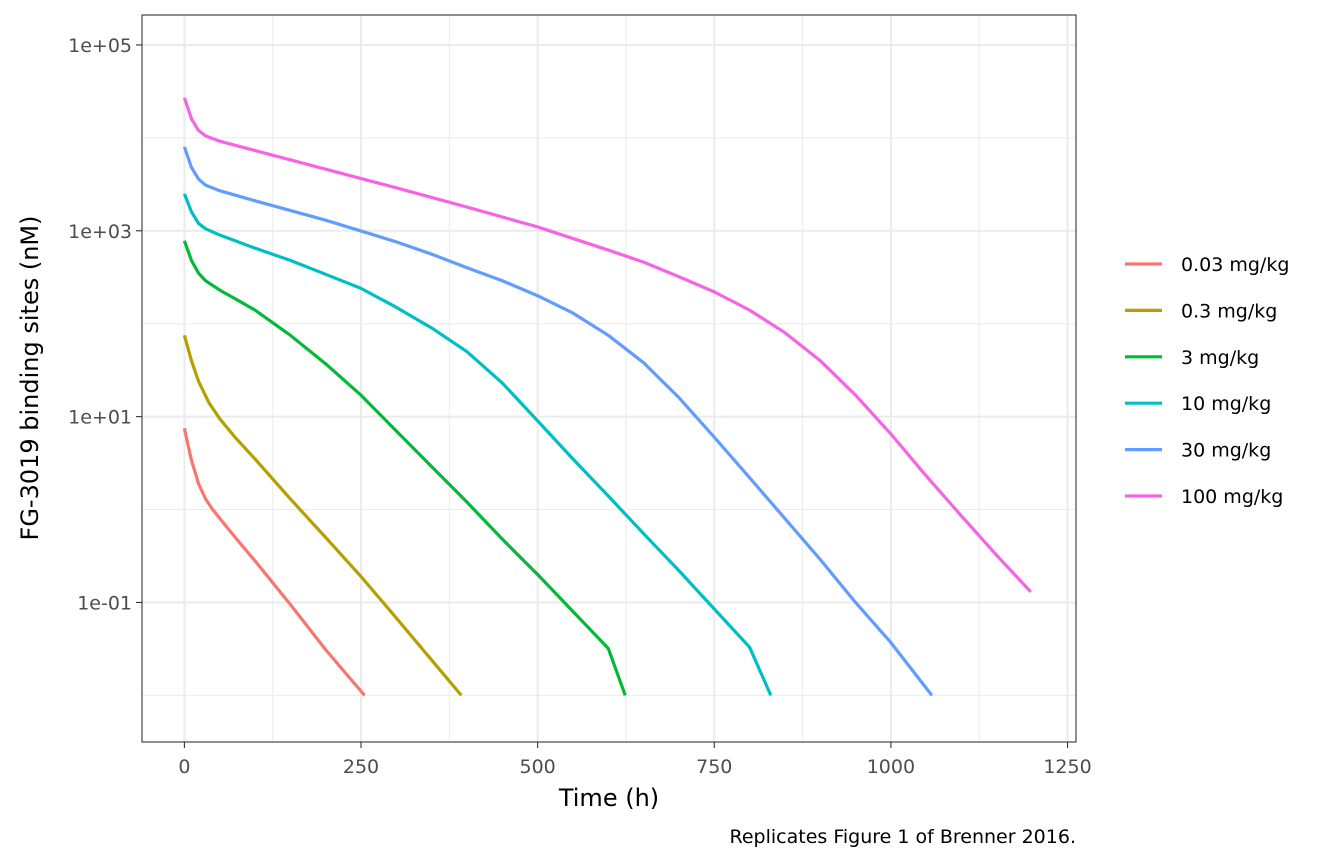  What do you see at coordinates (361, 767) in the screenshot?
I see `x-tick-label: 250` at bounding box center [361, 767].